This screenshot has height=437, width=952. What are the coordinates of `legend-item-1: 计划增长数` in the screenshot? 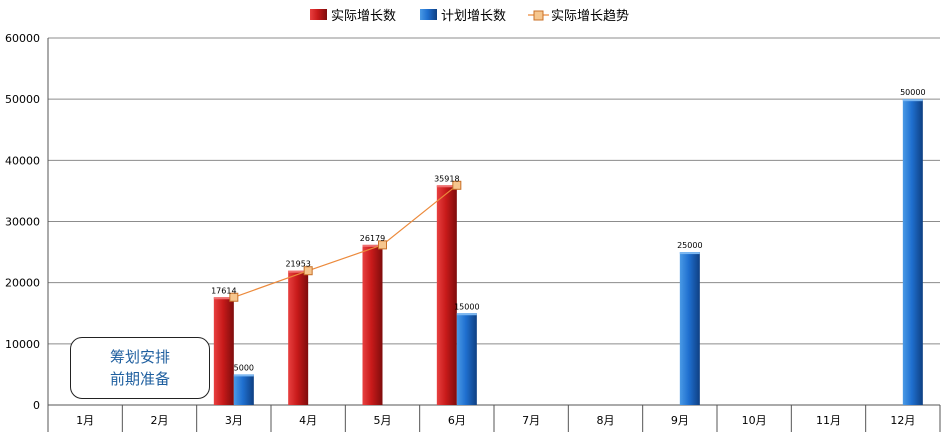 It's located at (463, 16).